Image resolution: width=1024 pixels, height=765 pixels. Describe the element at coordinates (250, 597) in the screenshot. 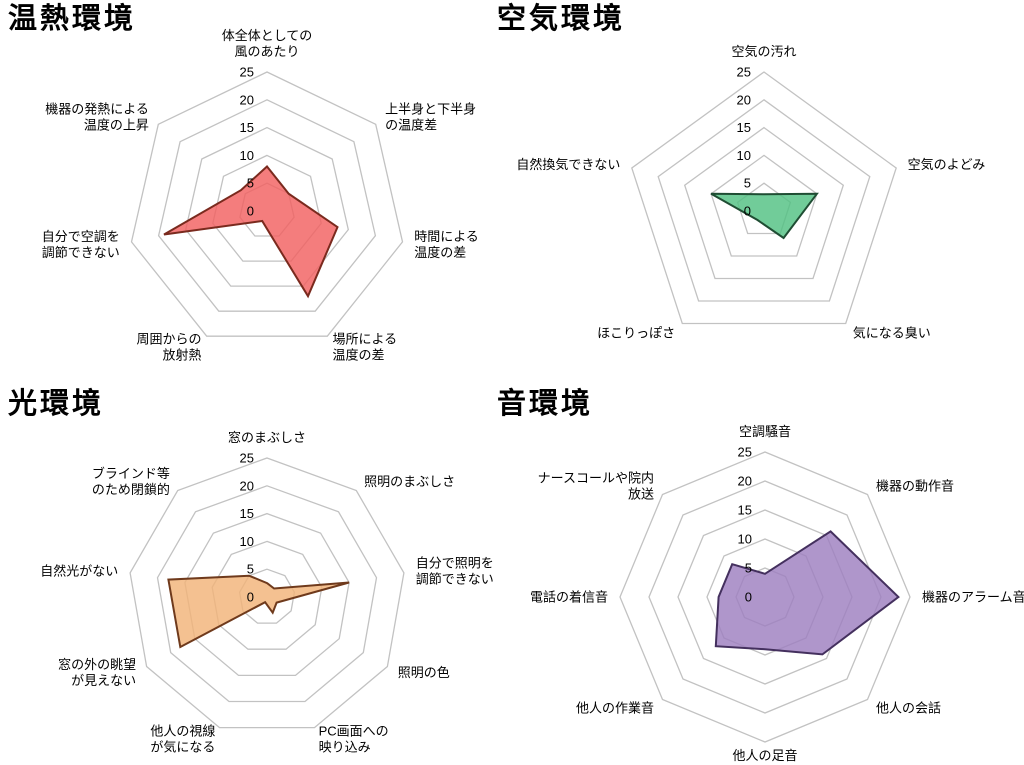

I see `light-tick-label-0: 0` at that location.